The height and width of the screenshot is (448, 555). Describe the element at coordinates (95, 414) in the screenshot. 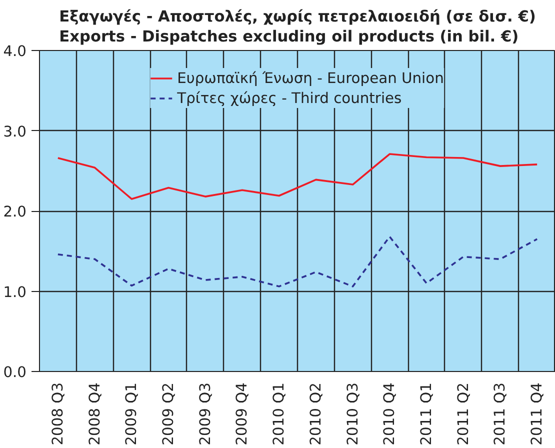

I see `x-tick-label: 2008 Q4` at that location.